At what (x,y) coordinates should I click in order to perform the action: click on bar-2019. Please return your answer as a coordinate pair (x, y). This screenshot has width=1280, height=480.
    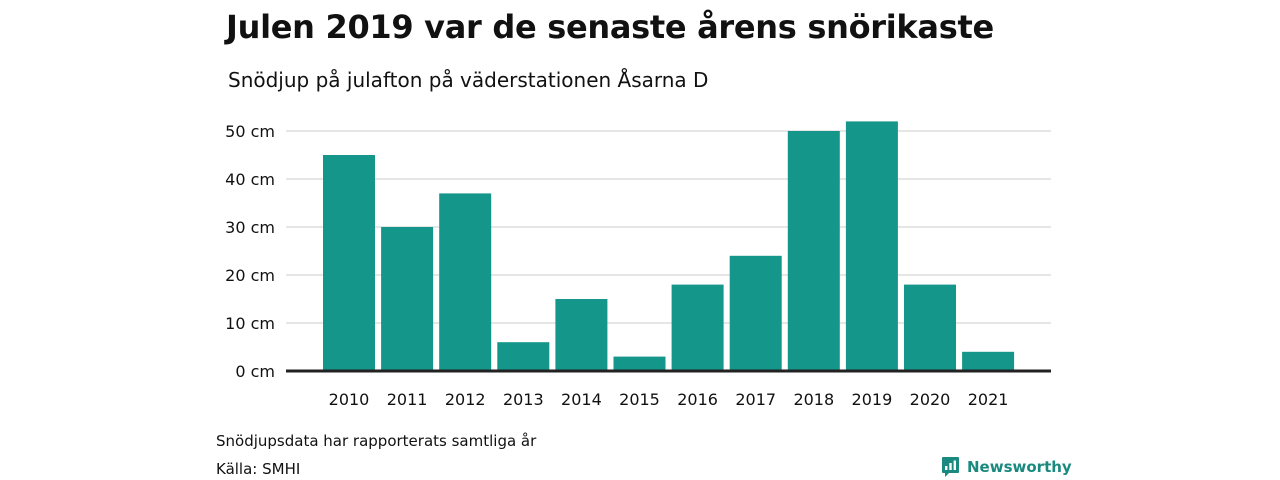
    Looking at the image, I should click on (871, 246).